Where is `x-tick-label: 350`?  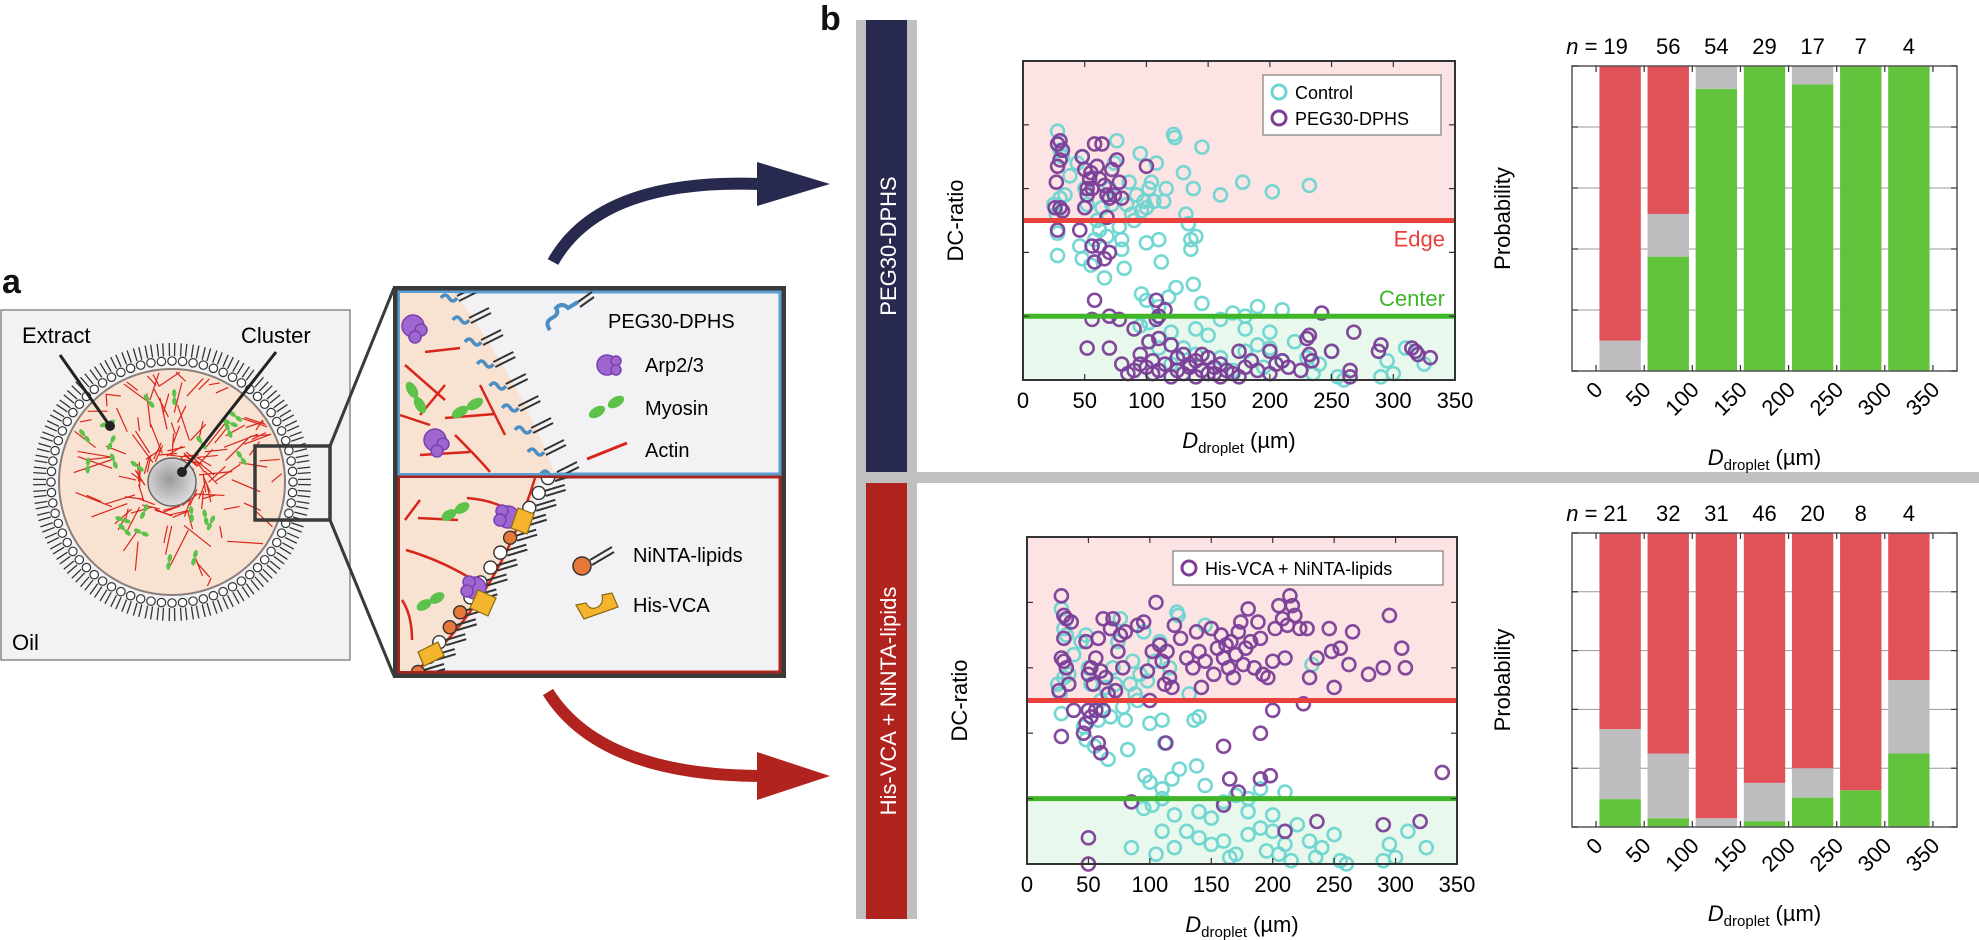
x-tick-label: 350 is located at coordinates (1457, 884).